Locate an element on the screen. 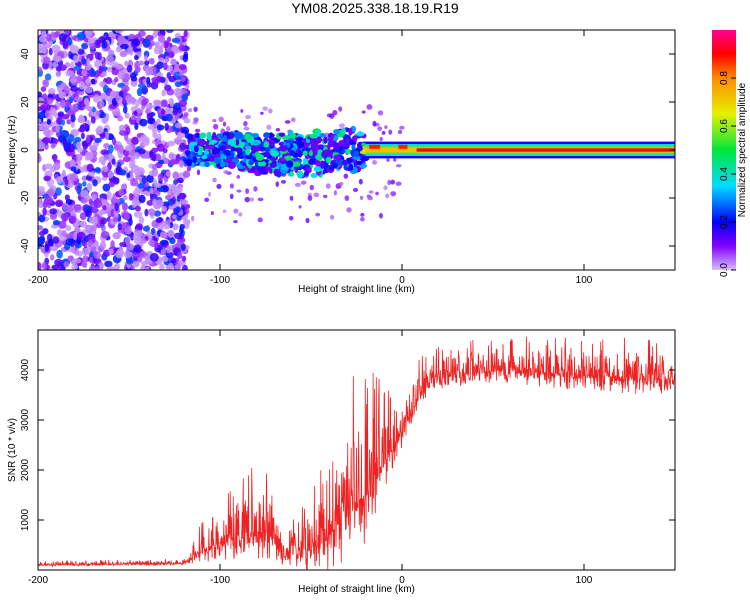 Image resolution: width=750 pixels, height=600 pixels. y-tick-label: -20 is located at coordinates (25, 197).